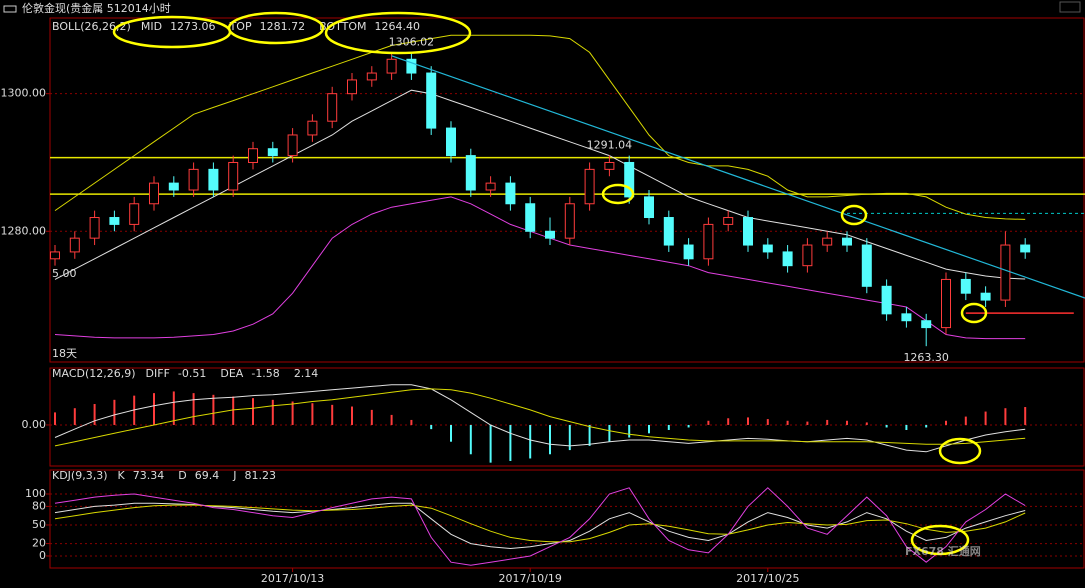 The width and height of the screenshot is (1085, 588). Describe the element at coordinates (192, 373) in the screenshot. I see `legend-value: -0.51` at that location.